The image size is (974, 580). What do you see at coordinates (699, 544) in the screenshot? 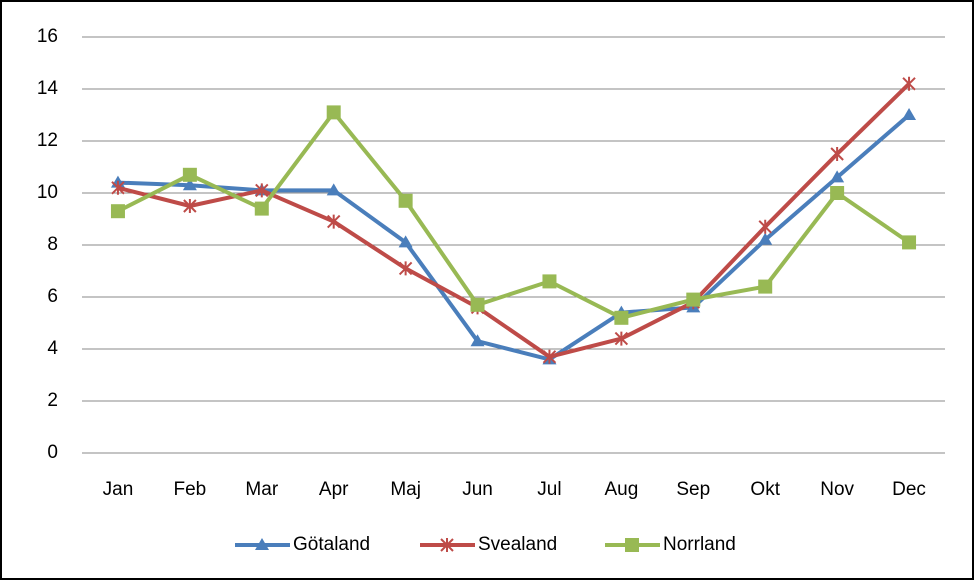
I see `legend-label: Norrland` at bounding box center [699, 544].